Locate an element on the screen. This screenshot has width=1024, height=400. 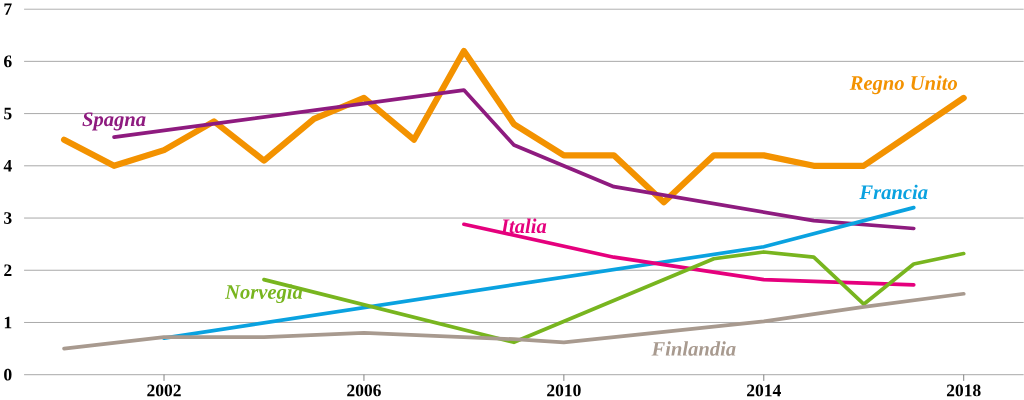
y-tick-label: 4 is located at coordinates (7, 166).